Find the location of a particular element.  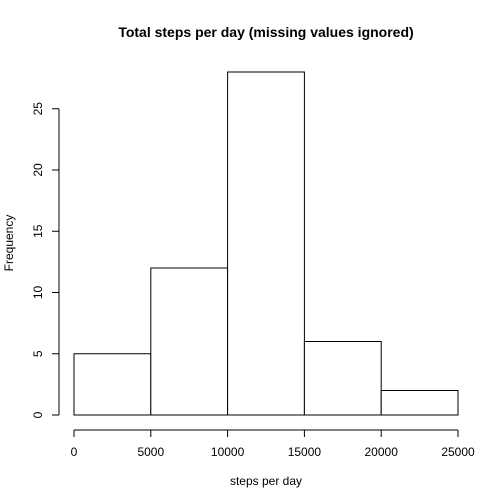

x-tick-label-0: 0 is located at coordinates (74, 452).